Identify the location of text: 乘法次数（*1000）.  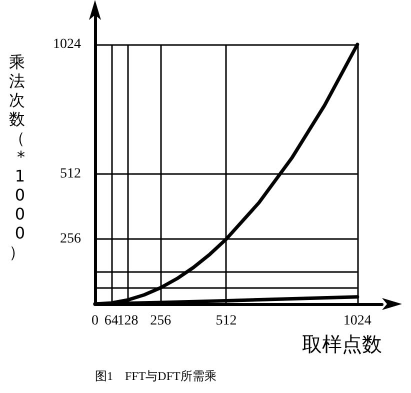
(17, 157).